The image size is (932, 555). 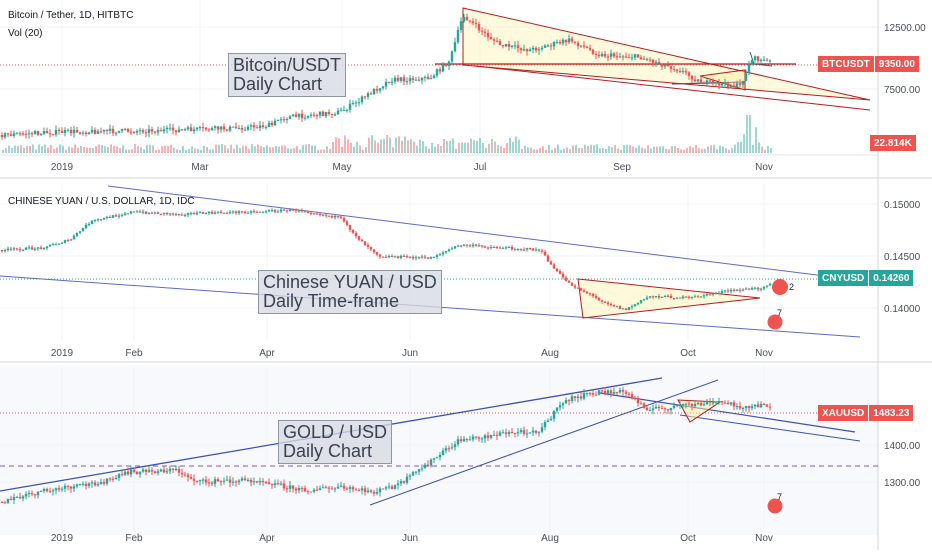 What do you see at coordinates (770, 428) in the screenshot?
I see `gold-lower-channel-line` at bounding box center [770, 428].